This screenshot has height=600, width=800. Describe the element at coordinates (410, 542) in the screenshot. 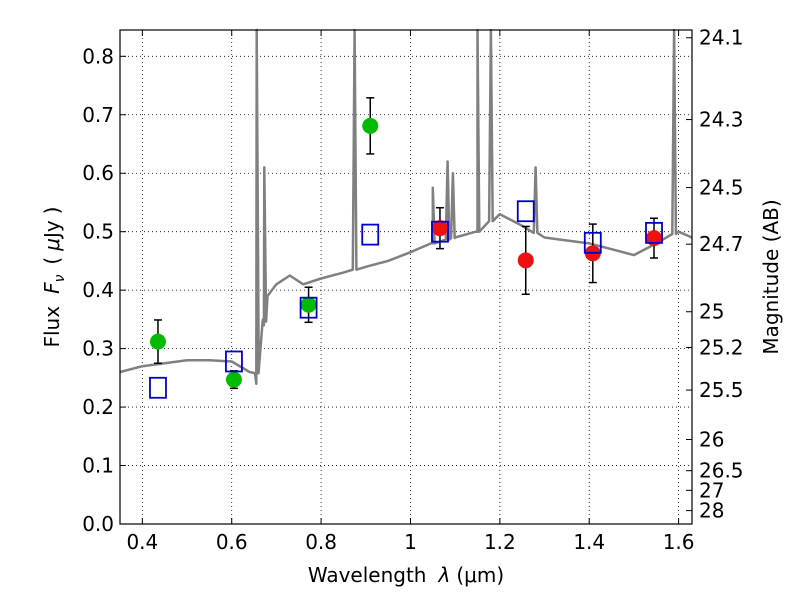

I see `x-tick-label: 1` at that location.